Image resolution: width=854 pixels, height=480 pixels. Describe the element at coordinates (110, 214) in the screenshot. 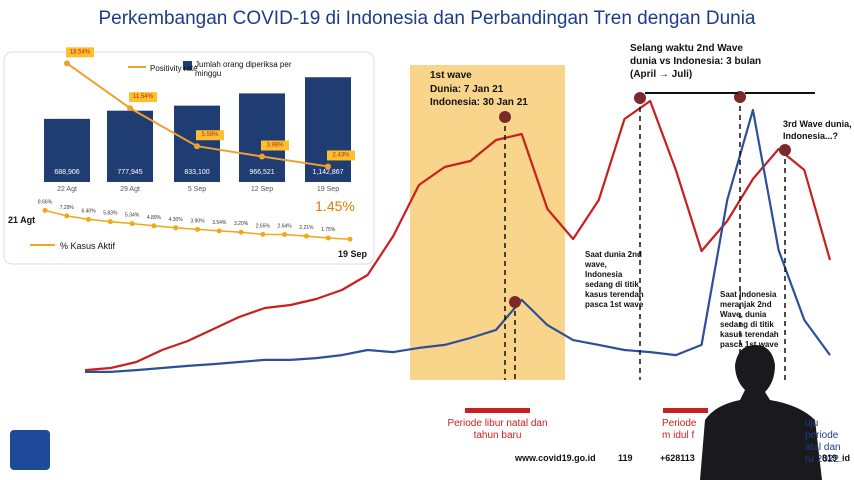

I see `dot-label: 5.83%` at that location.